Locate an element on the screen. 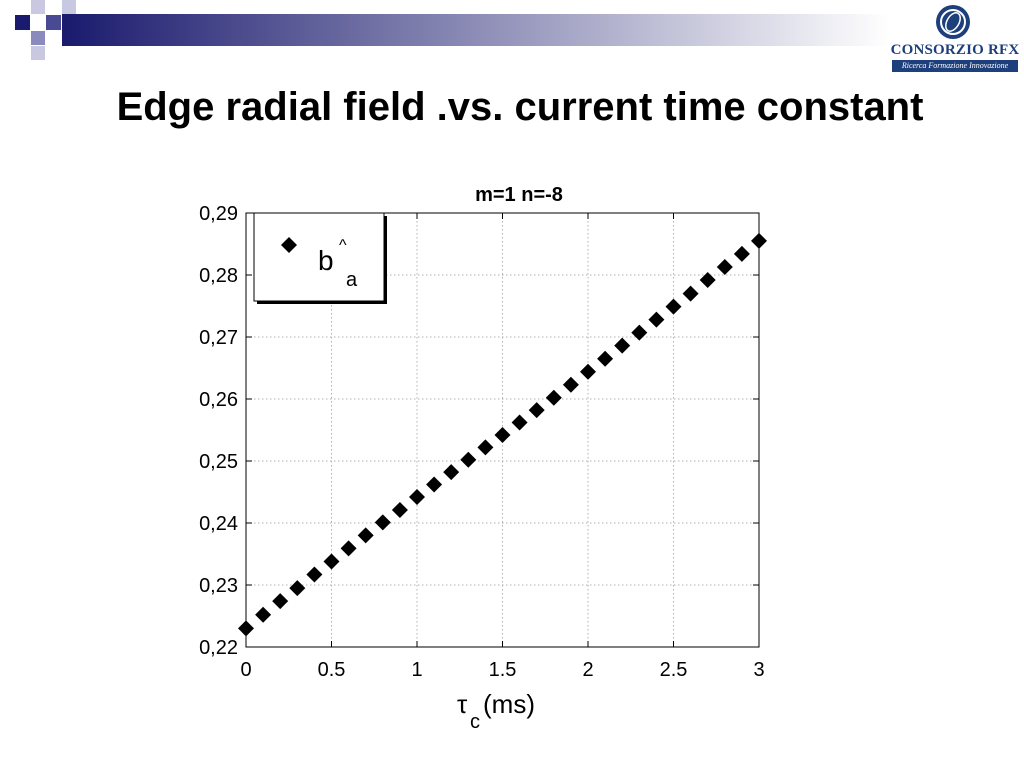 The height and width of the screenshot is (768, 1024). logo-emblem-icon is located at coordinates (953, 22).